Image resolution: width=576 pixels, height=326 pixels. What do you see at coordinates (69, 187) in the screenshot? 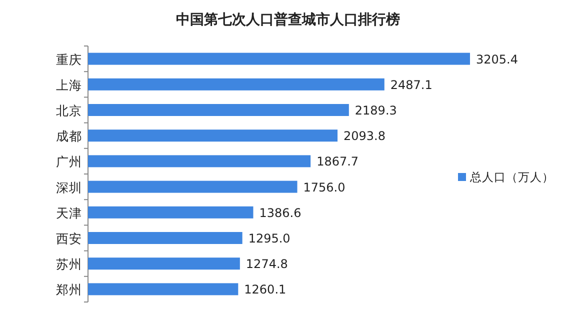
I see `y-tick-label: 深圳` at bounding box center [69, 187].